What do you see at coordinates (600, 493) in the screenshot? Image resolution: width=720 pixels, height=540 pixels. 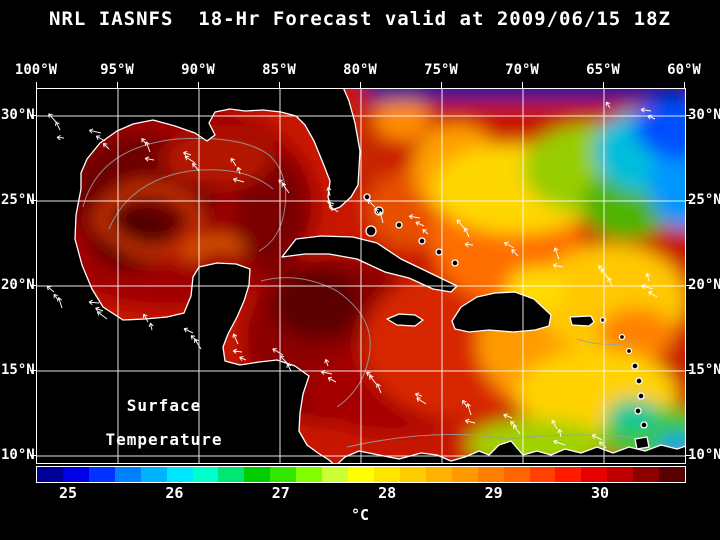 I see `colorbar-tick: 30` at bounding box center [600, 493].